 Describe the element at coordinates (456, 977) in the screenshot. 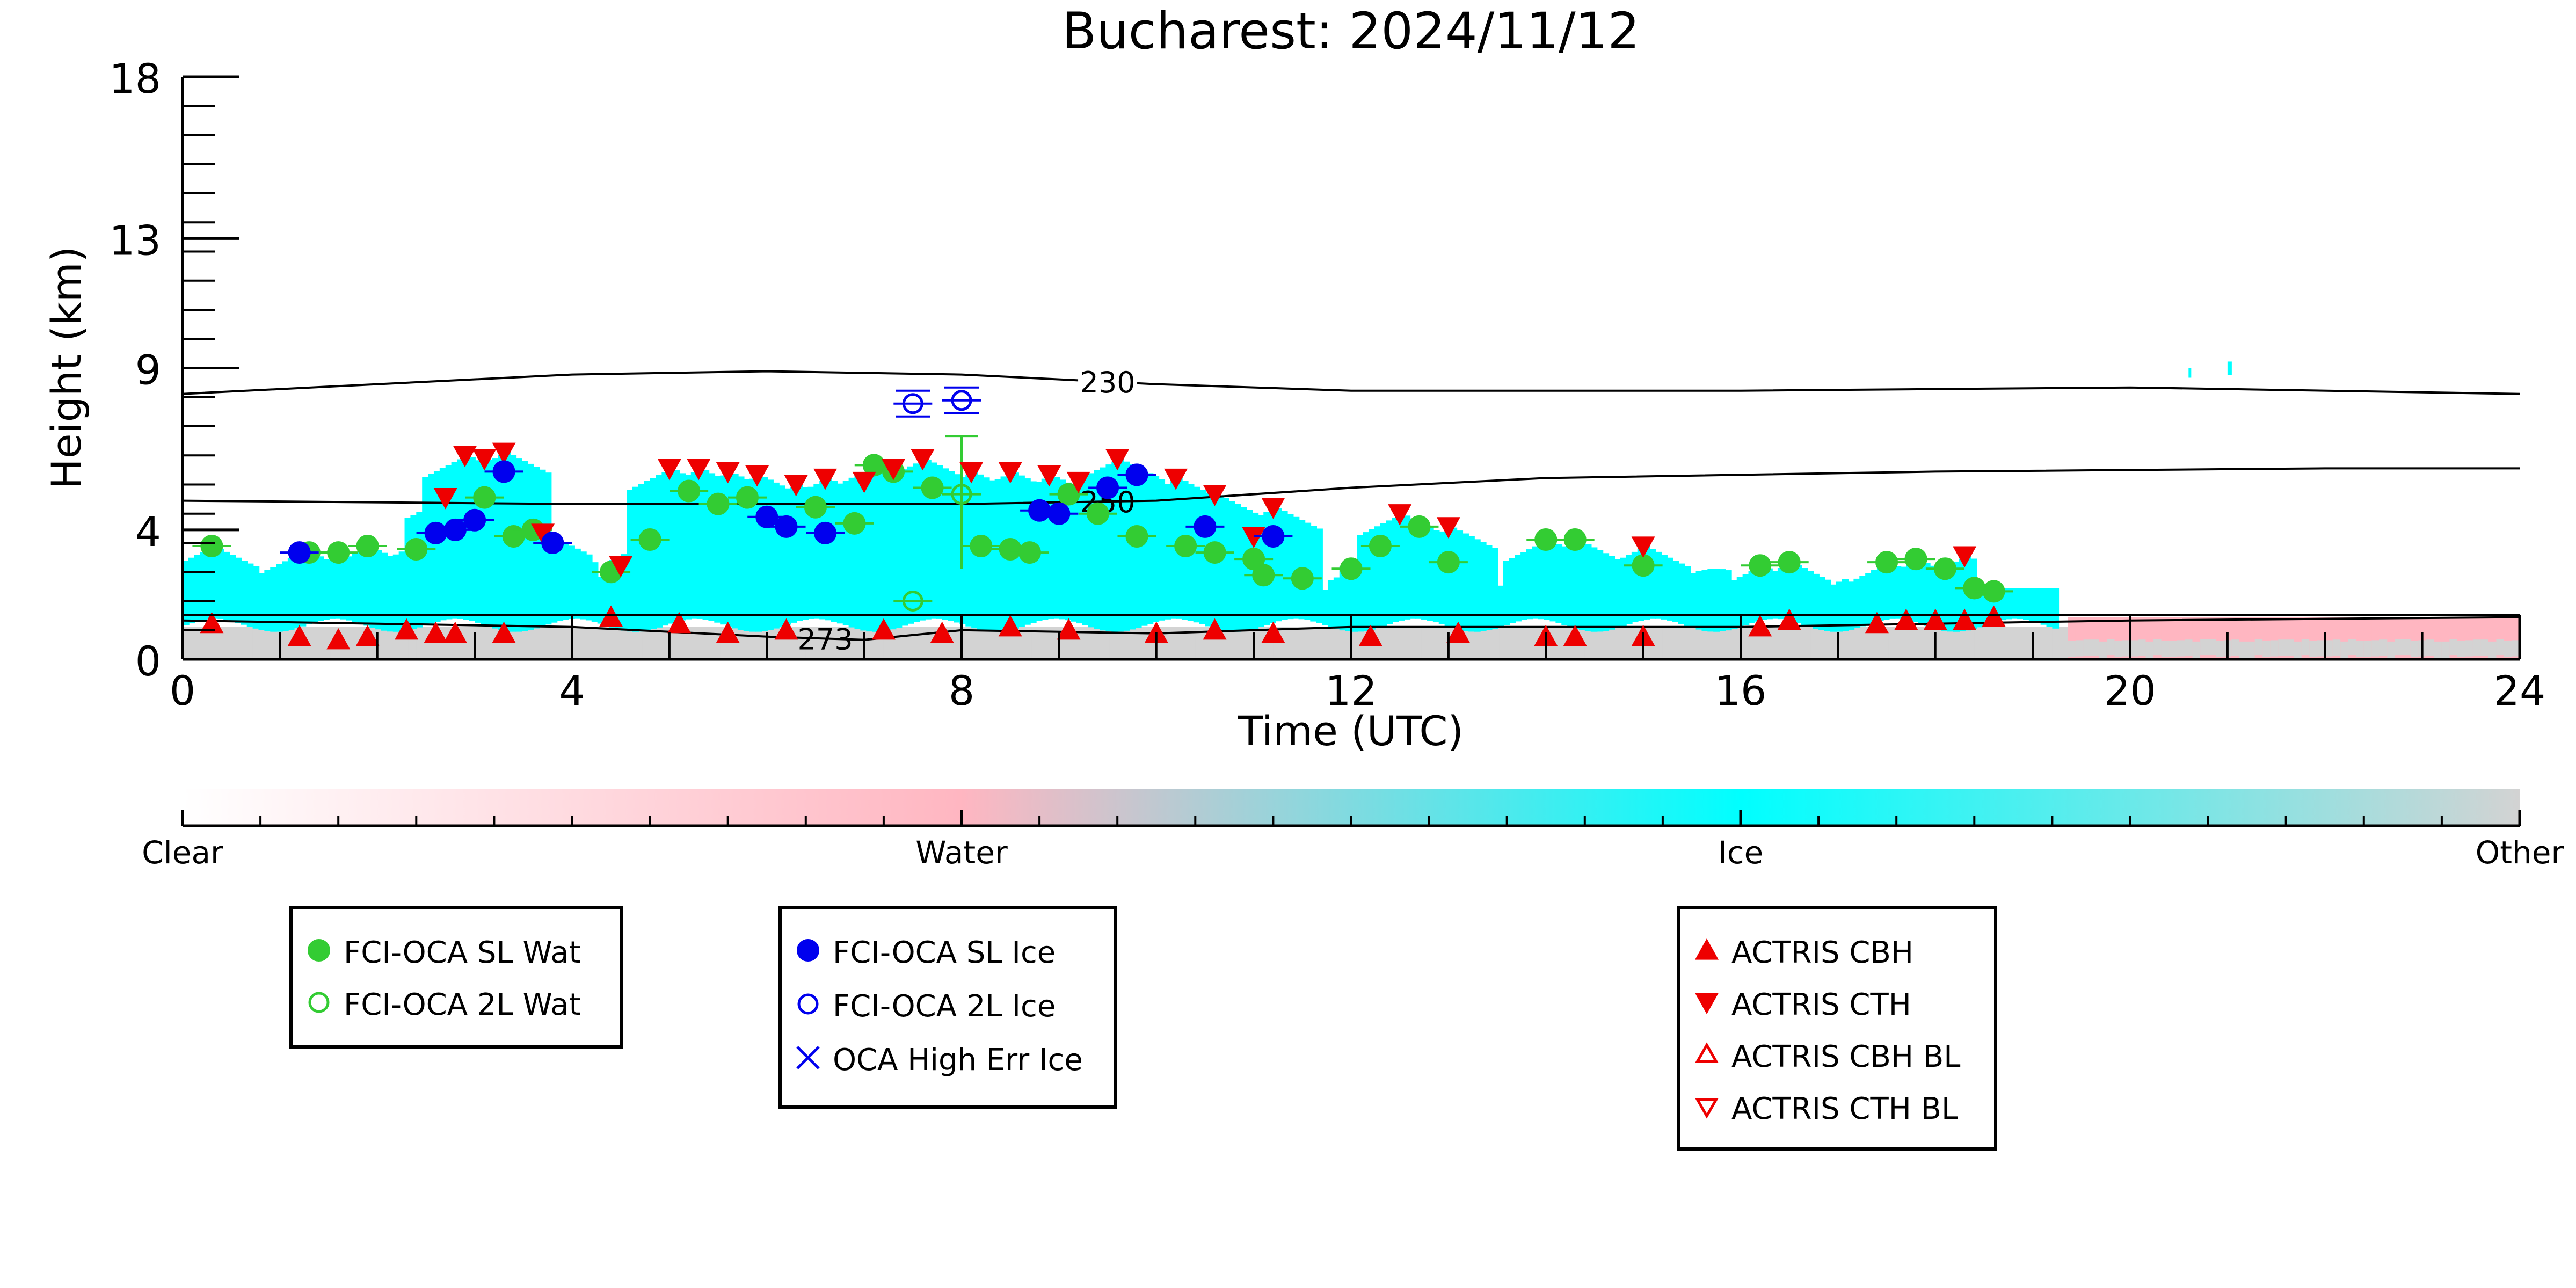

I see `legend-box-1: FCI-OCA SL Wat FCI-OCA 2L Wat` at that location.